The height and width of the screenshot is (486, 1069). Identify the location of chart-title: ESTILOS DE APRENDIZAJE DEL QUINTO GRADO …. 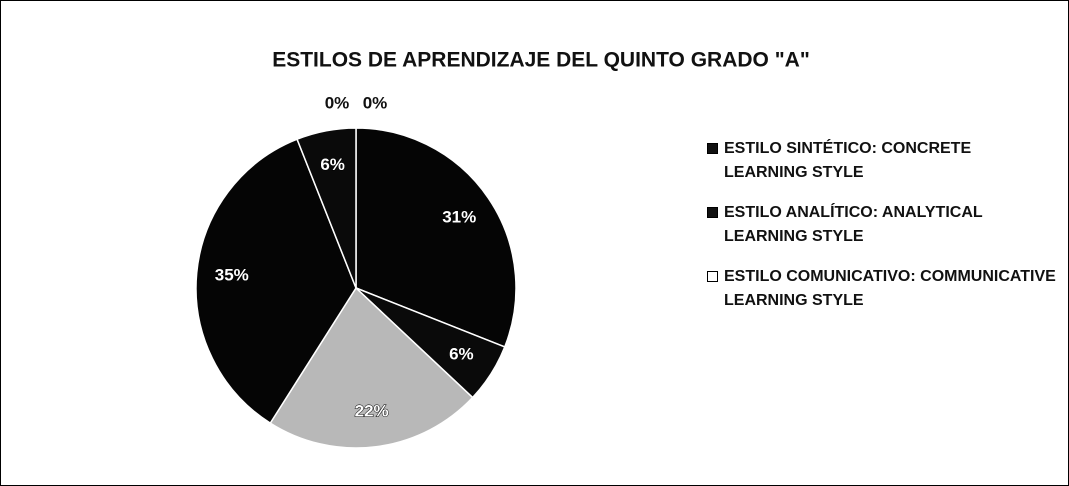
(541, 60).